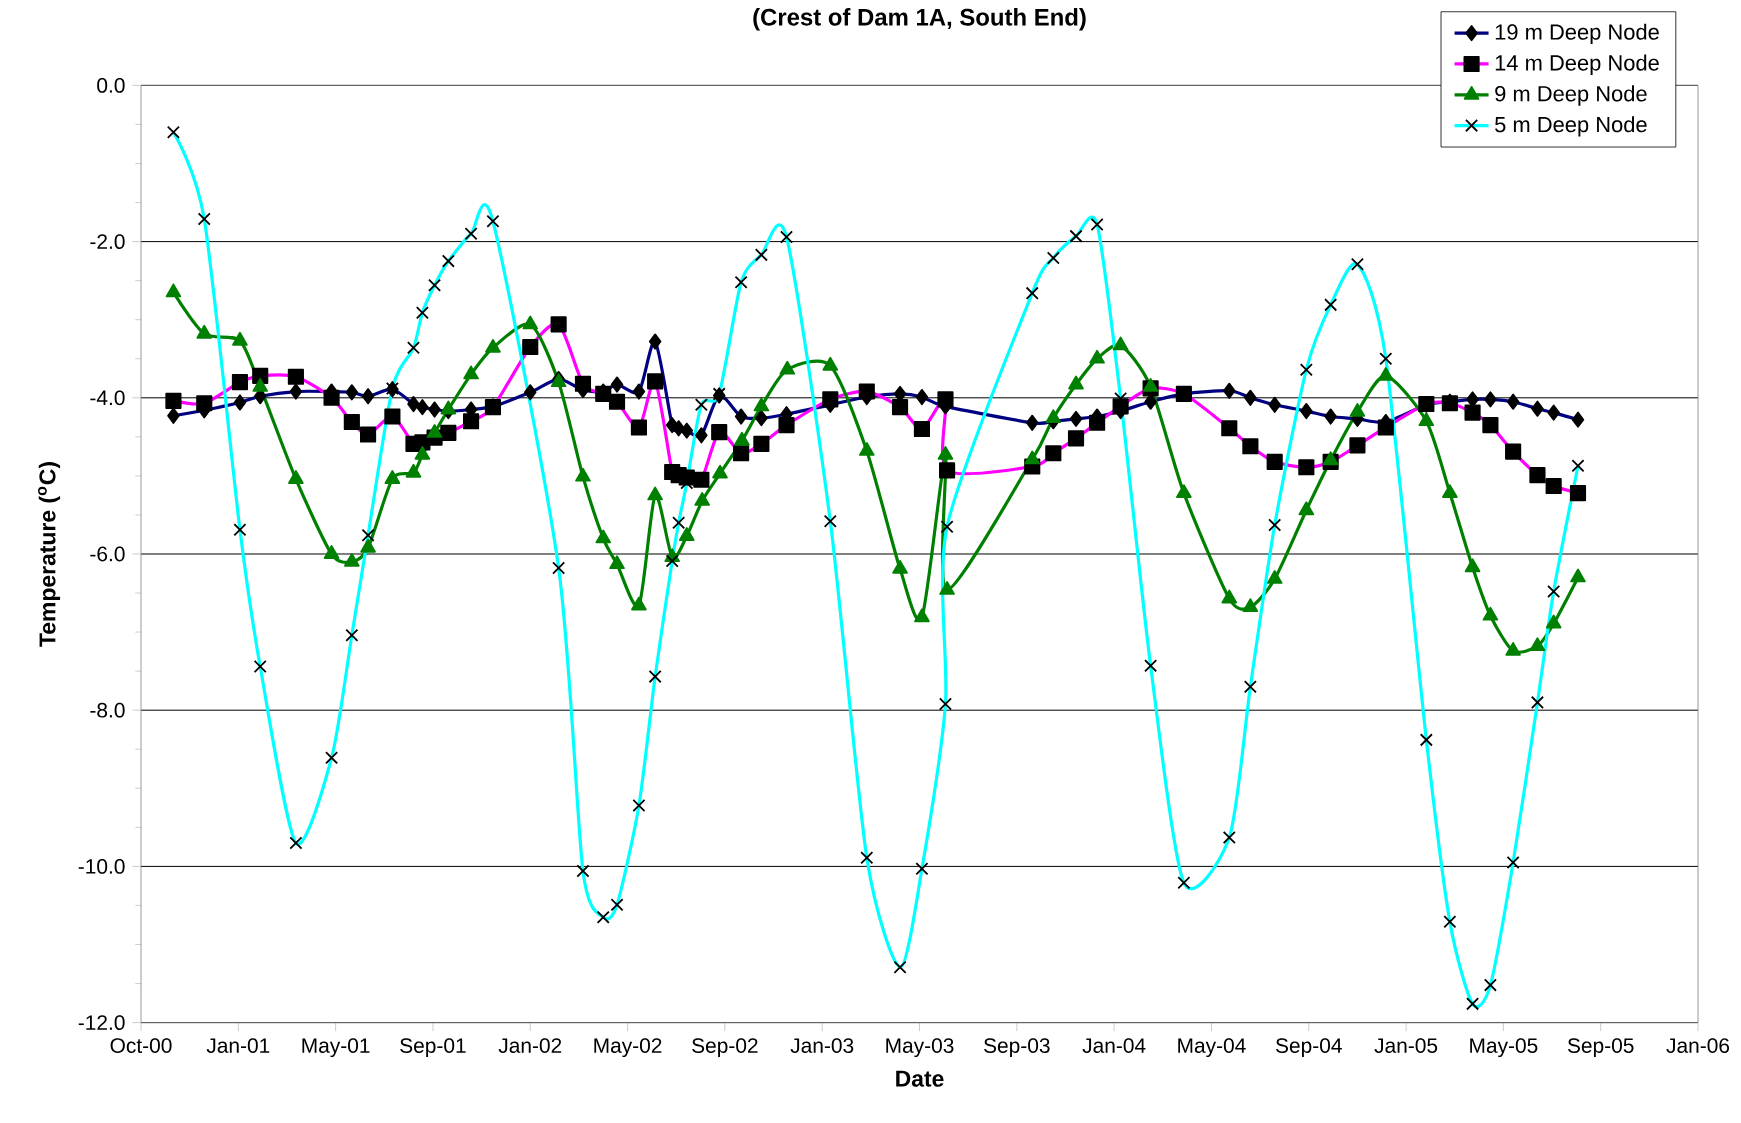  I want to click on x-tick-label: May-03, so click(920, 1048).